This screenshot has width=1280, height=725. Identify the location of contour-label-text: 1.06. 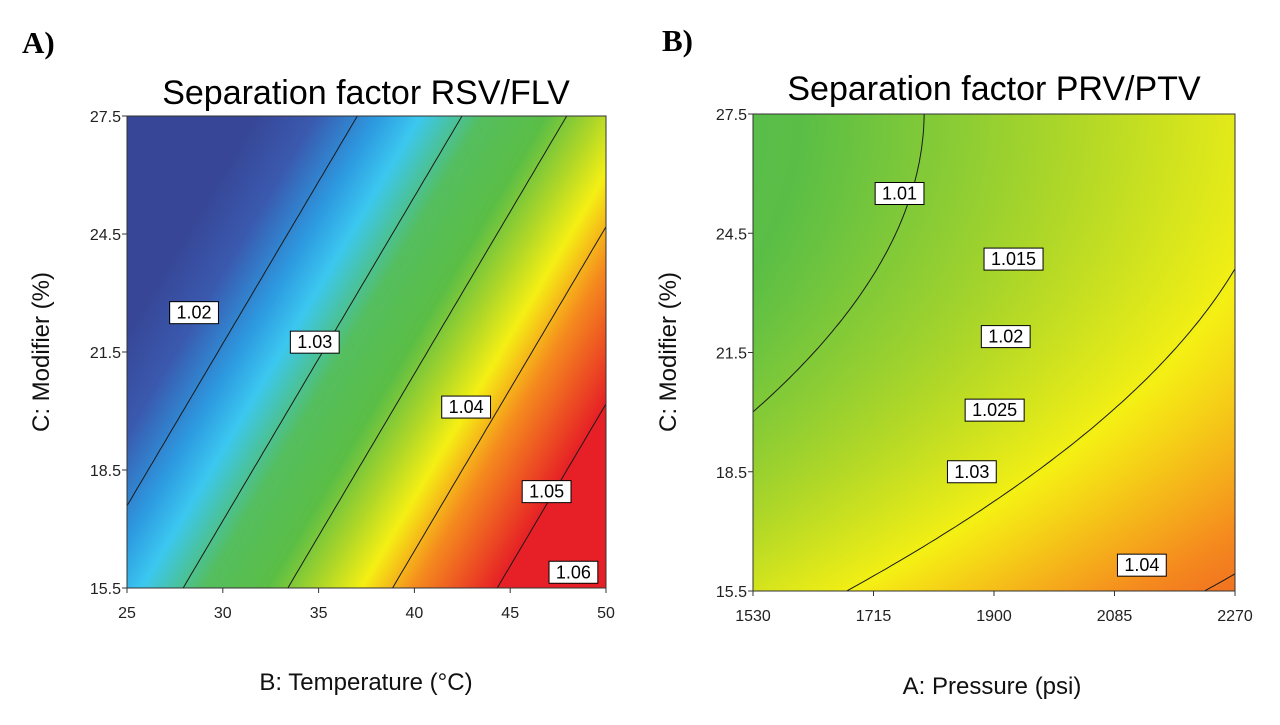
(573, 572).